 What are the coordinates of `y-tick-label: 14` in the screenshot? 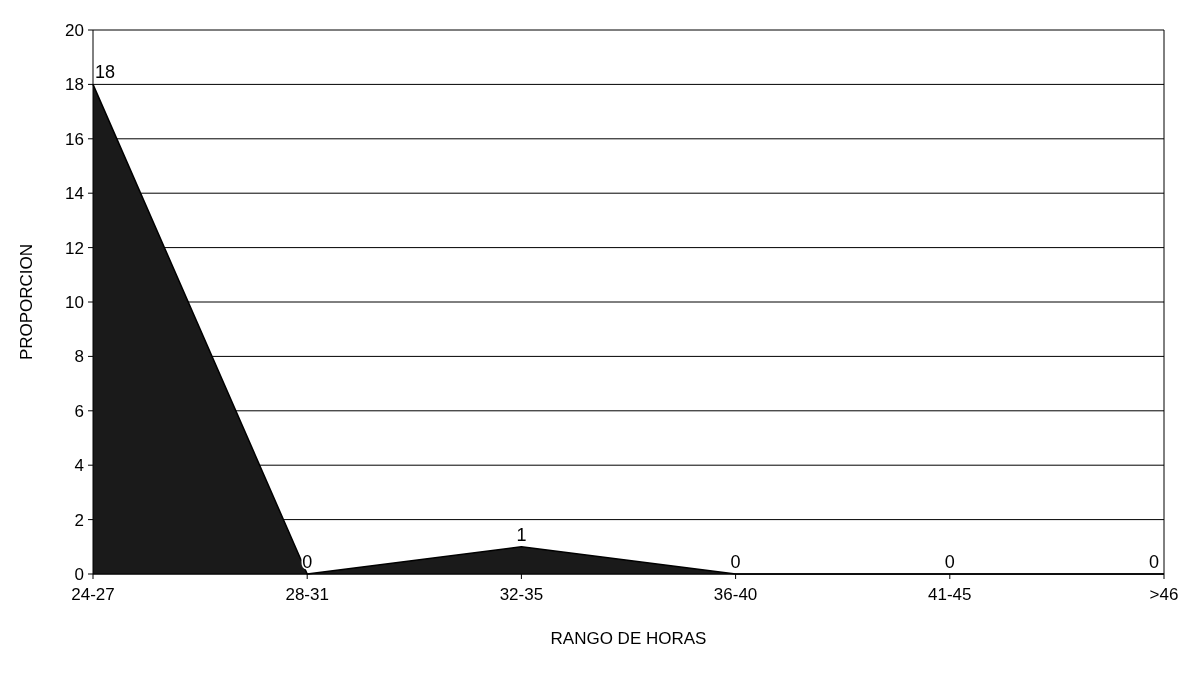 It's located at (74, 194).